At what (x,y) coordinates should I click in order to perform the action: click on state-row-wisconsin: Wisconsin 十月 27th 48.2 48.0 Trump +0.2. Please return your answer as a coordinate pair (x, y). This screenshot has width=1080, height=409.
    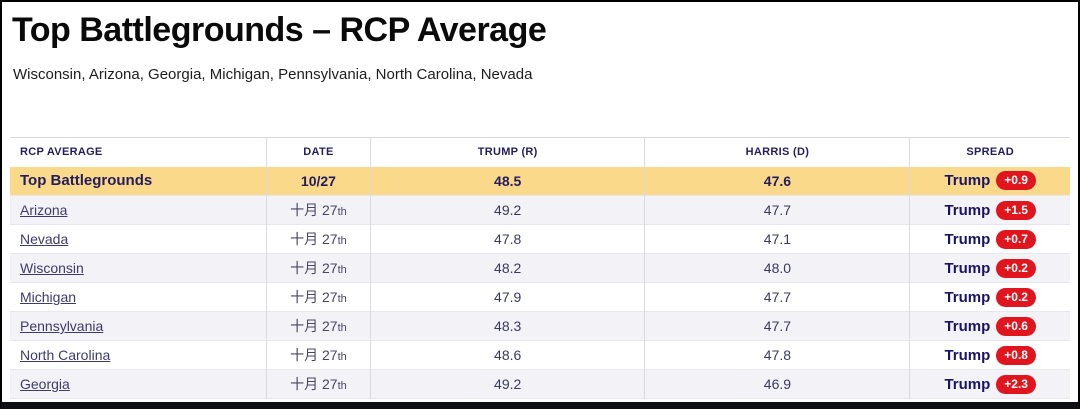
    Looking at the image, I should click on (540, 268).